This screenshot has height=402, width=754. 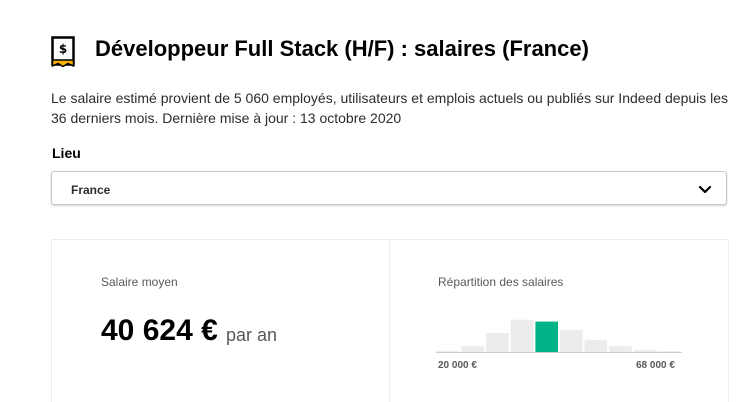 What do you see at coordinates (457, 365) in the screenshot?
I see `distribution-min-label: 20 000 €` at bounding box center [457, 365].